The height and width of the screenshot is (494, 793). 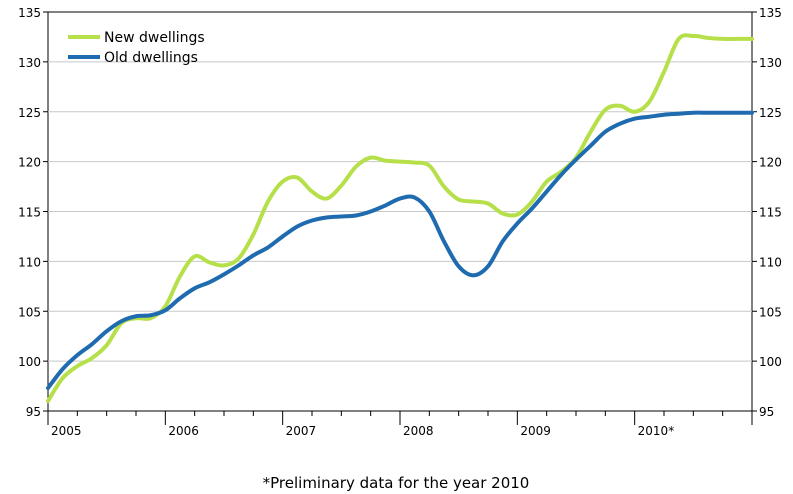 I want to click on y-tick-label-right: 110, so click(x=770, y=262).